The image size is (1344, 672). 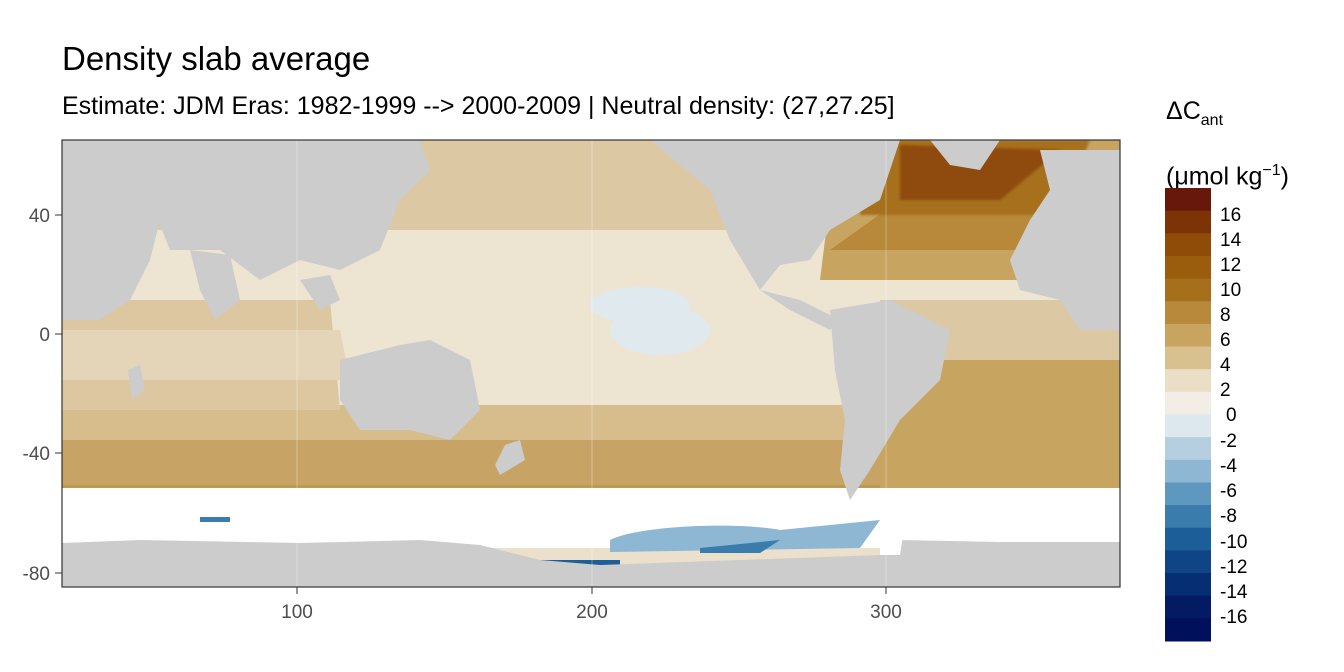 What do you see at coordinates (890, 400) in the screenshot?
I see `south-america-land` at bounding box center [890, 400].